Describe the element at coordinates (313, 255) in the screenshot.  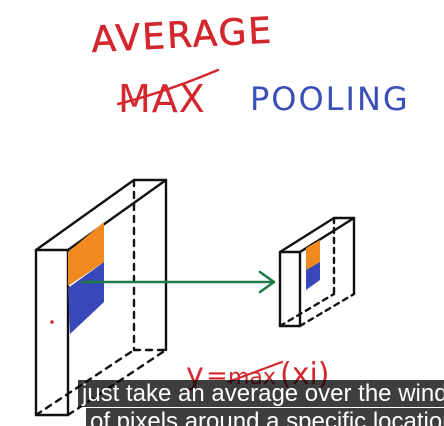
I see `output-orange-cell` at that location.